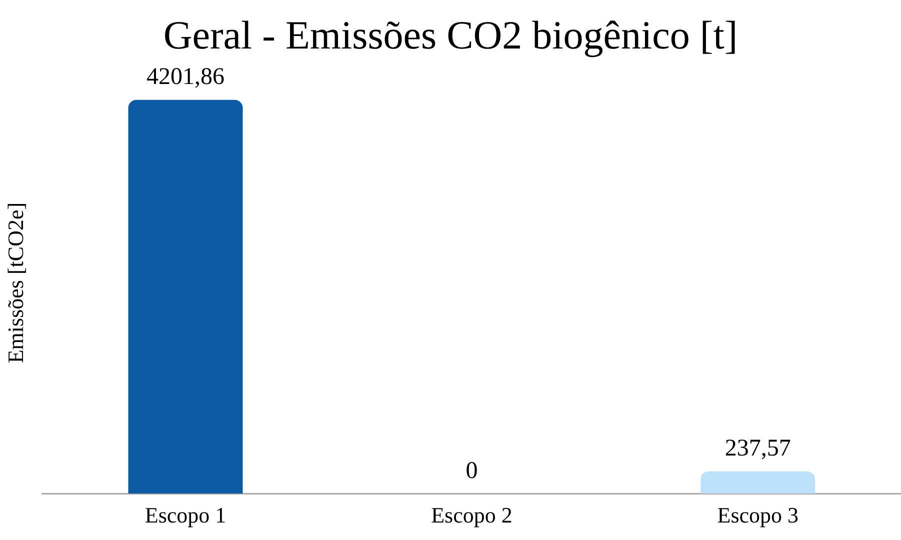 The image size is (901, 540). I want to click on data-label: 237,57, so click(757, 449).